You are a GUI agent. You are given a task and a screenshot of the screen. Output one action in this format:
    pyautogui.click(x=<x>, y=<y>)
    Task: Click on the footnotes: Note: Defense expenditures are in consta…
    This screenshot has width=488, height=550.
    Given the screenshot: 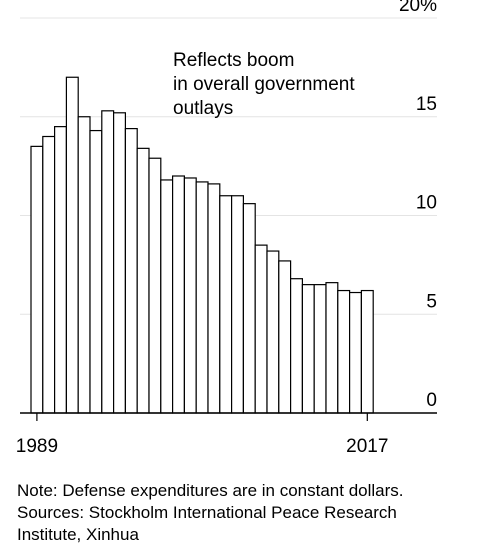 What is the action you would take?
    pyautogui.click(x=210, y=513)
    